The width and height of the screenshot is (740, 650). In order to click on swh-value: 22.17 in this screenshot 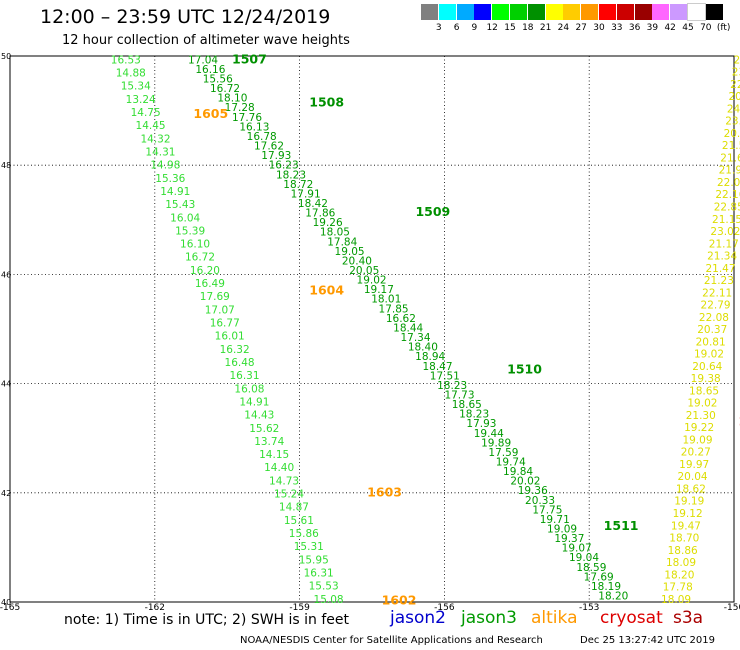, I will do `click(736, 60)`.